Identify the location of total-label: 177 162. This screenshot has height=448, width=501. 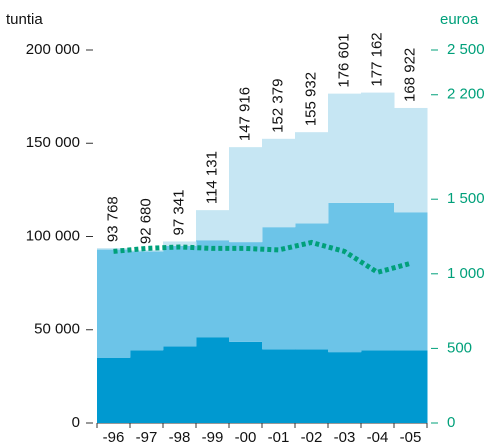
(376, 59).